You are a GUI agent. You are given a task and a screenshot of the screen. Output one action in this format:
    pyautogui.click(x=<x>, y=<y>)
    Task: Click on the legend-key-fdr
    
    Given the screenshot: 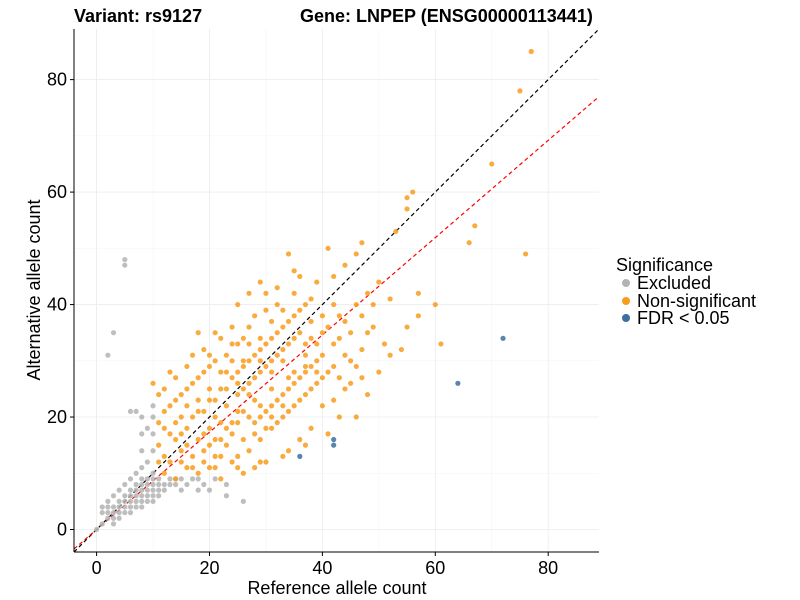 What is the action you would take?
    pyautogui.click(x=626, y=318)
    